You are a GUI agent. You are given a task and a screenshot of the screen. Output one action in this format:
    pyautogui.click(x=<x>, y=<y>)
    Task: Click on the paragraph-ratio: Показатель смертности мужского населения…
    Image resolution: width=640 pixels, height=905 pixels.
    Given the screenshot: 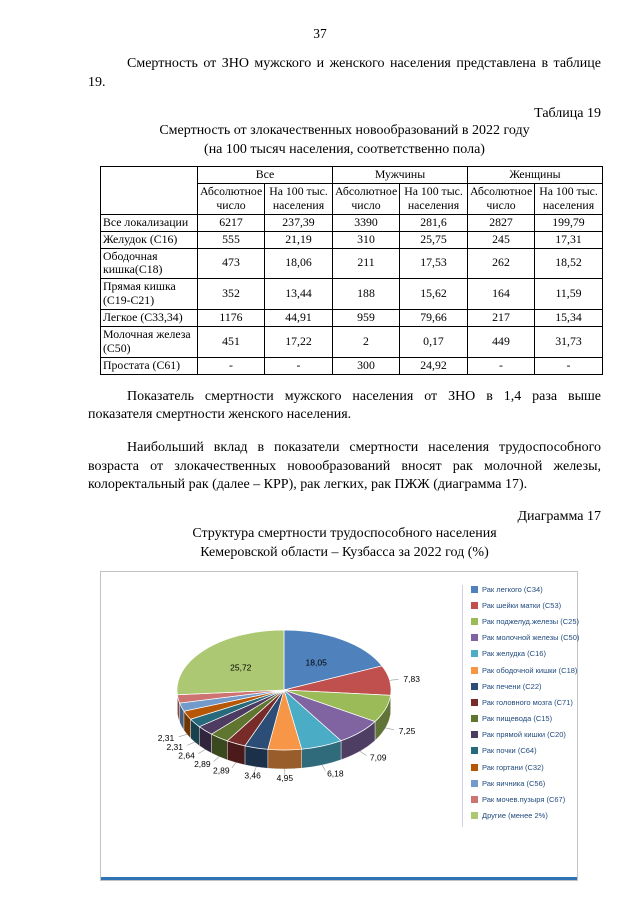 What is the action you would take?
    pyautogui.click(x=344, y=405)
    